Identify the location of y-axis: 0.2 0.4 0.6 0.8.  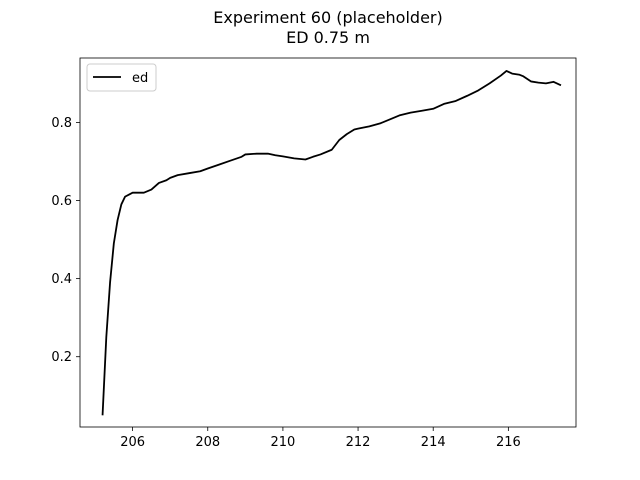
(65, 240).